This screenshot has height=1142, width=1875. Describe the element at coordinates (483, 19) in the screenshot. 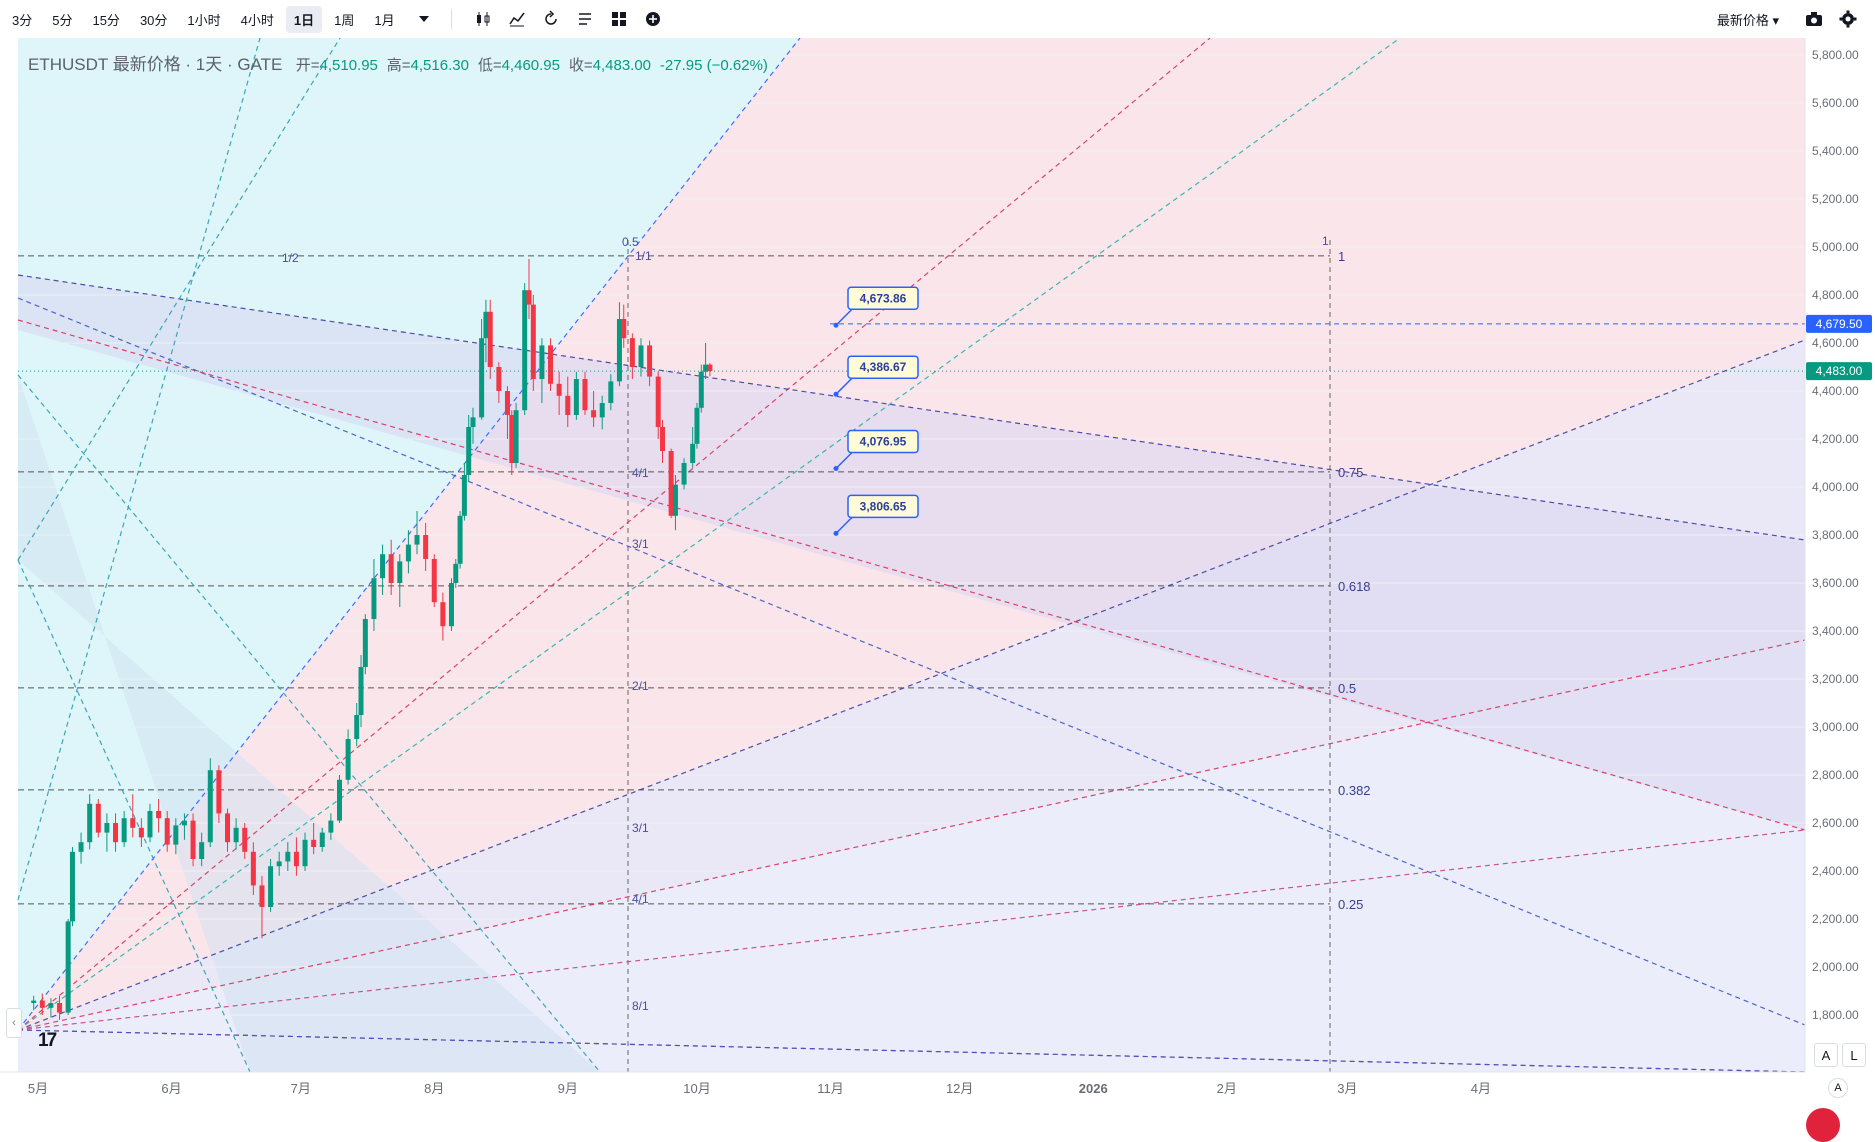

I see `candlestick-type-icon` at that location.